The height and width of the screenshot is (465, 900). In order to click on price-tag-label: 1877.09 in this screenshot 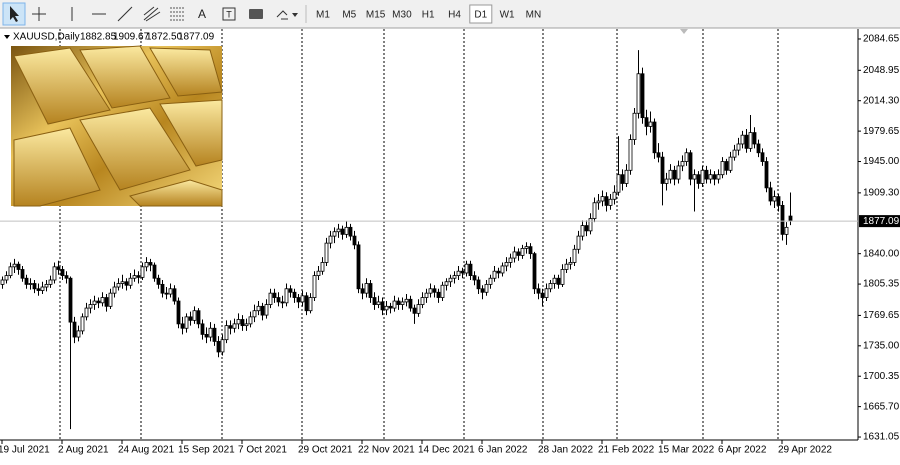, I will do `click(881, 221)`.